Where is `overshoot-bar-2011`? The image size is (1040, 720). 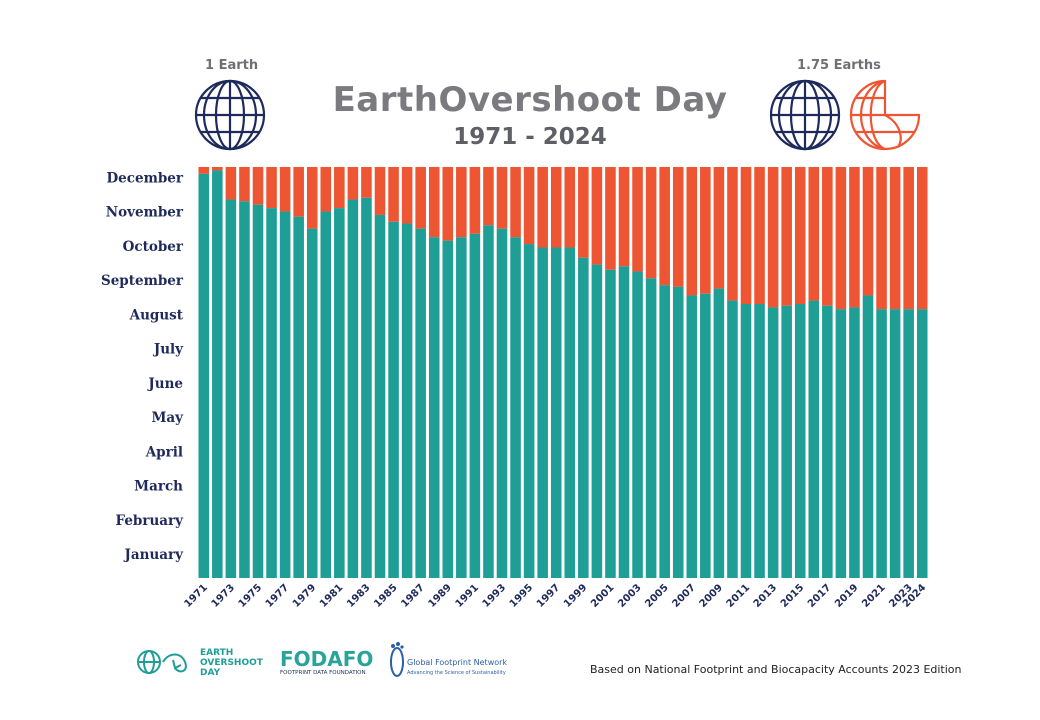
overshoot-bar-2011 is located at coordinates (746, 235).